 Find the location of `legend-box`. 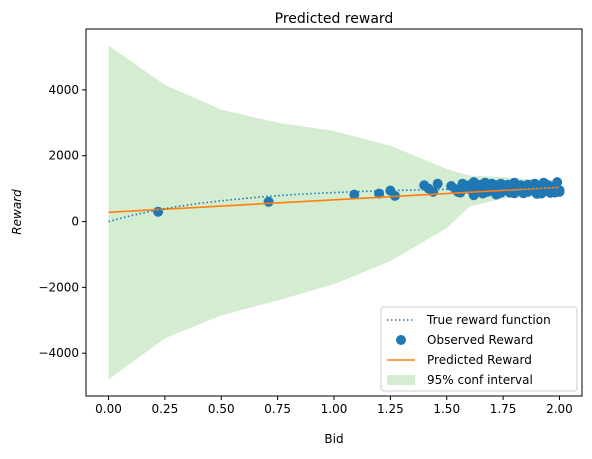

legend-box is located at coordinates (479, 349).